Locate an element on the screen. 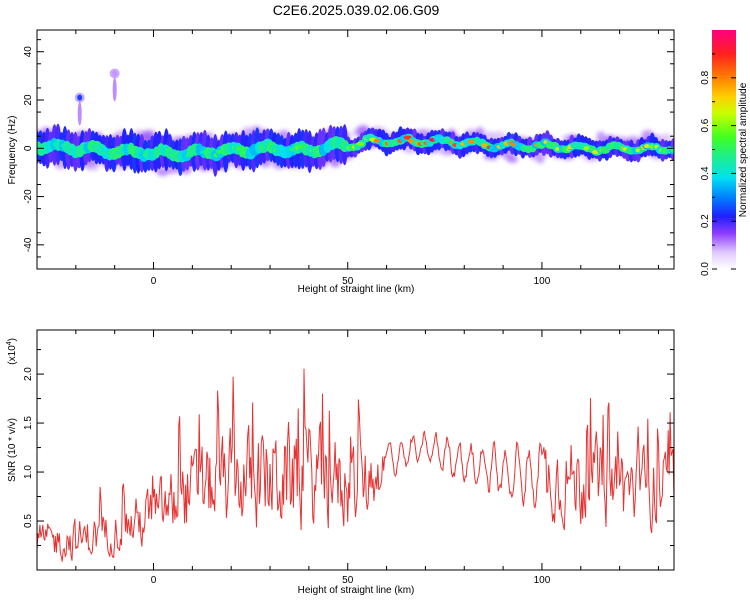 This screenshot has height=600, width=750. snr-y-axis-label: SNR (10 * v/v) is located at coordinates (12, 450).